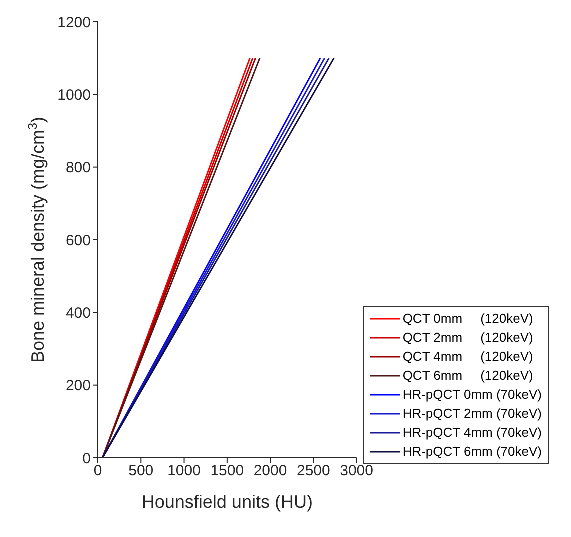 Image resolution: width=571 pixels, height=537 pixels. What do you see at coordinates (357, 471) in the screenshot?
I see `x-tick-label: 3000` at bounding box center [357, 471].